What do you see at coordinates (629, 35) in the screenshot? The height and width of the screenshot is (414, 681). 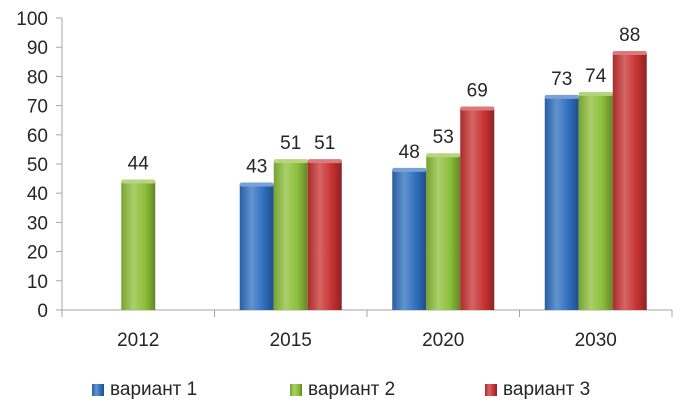 I see `data-label: 88` at bounding box center [629, 35].